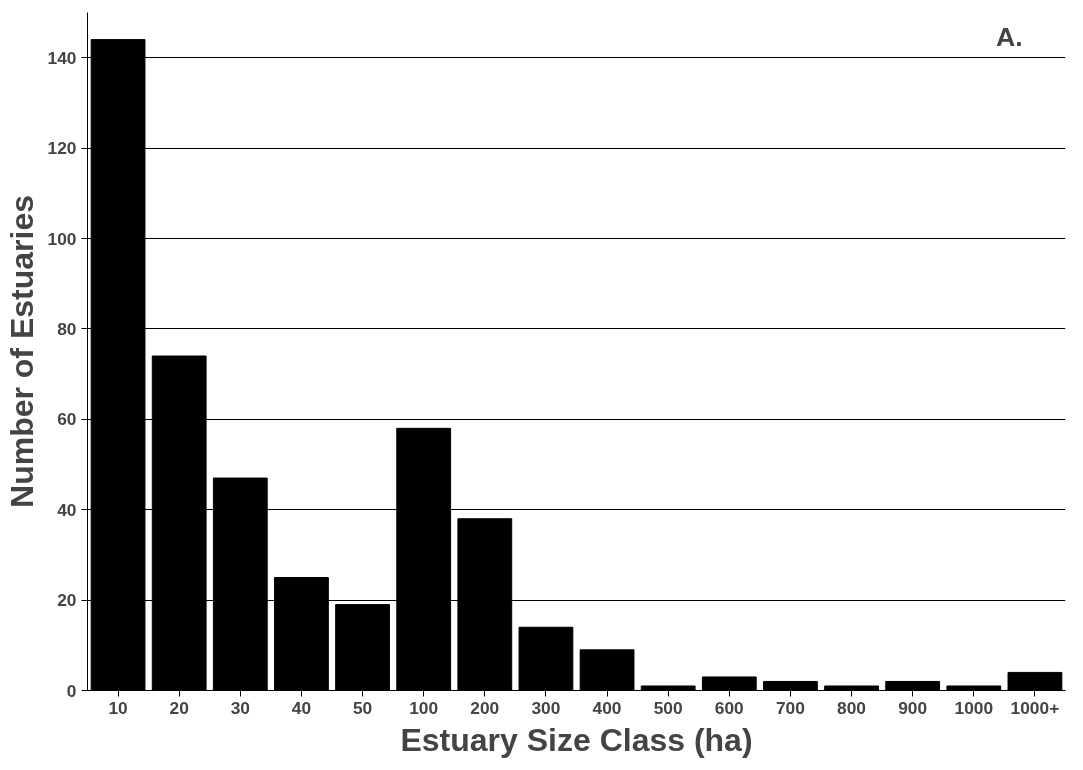 The width and height of the screenshot is (1083, 770). I want to click on x-tick-label: 30, so click(240, 707).